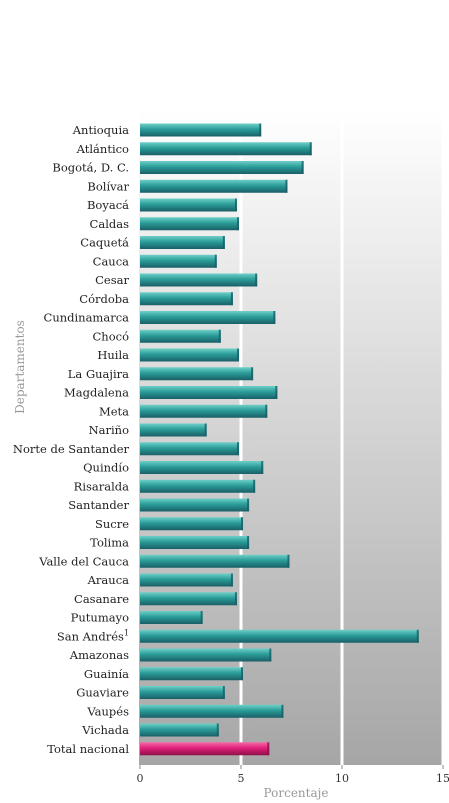 This screenshot has width=449, height=803. Describe the element at coordinates (108, 580) in the screenshot. I see `category-label: Arauca` at that location.